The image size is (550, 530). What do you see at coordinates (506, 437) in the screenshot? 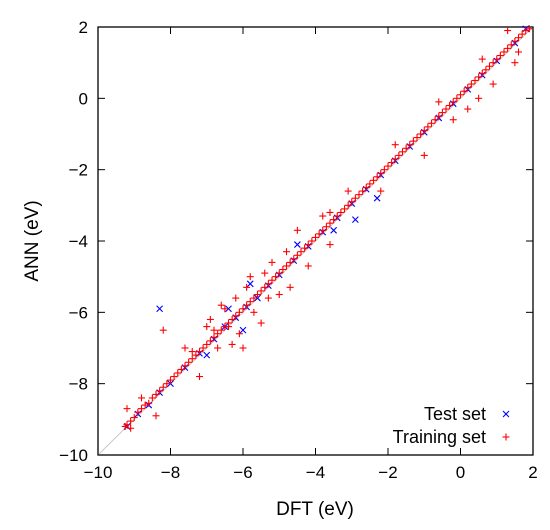
I see `legend-marker-training-set` at bounding box center [506, 437].